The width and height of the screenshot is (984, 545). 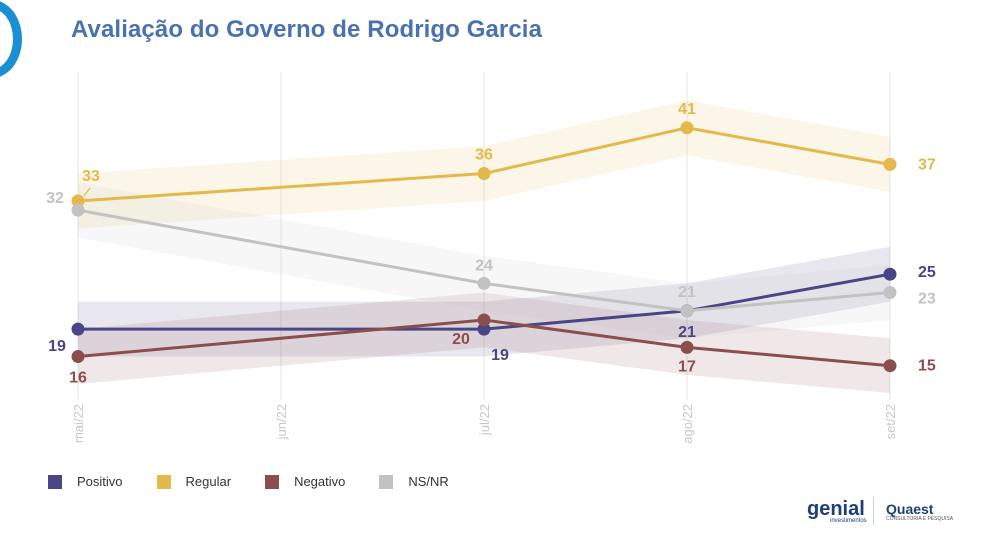 What do you see at coordinates (484, 265) in the screenshot?
I see `data-label-nsnr-2: 24` at bounding box center [484, 265].